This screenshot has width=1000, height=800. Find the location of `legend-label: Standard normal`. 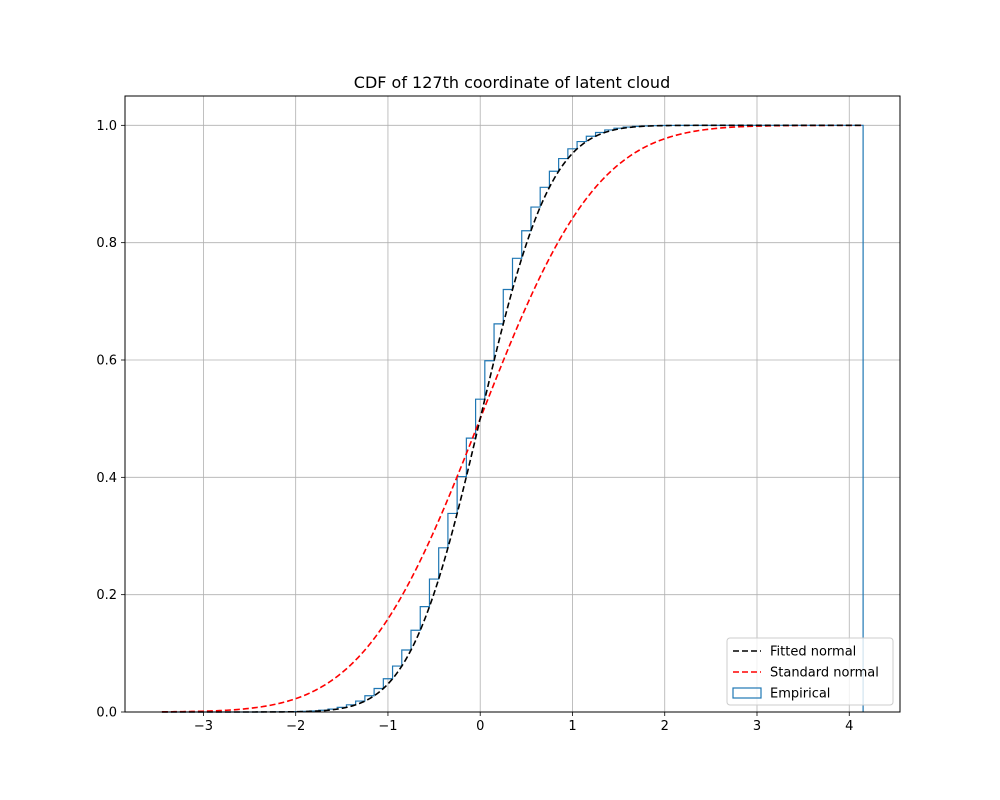

legend-label: Standard normal is located at coordinates (824, 673).